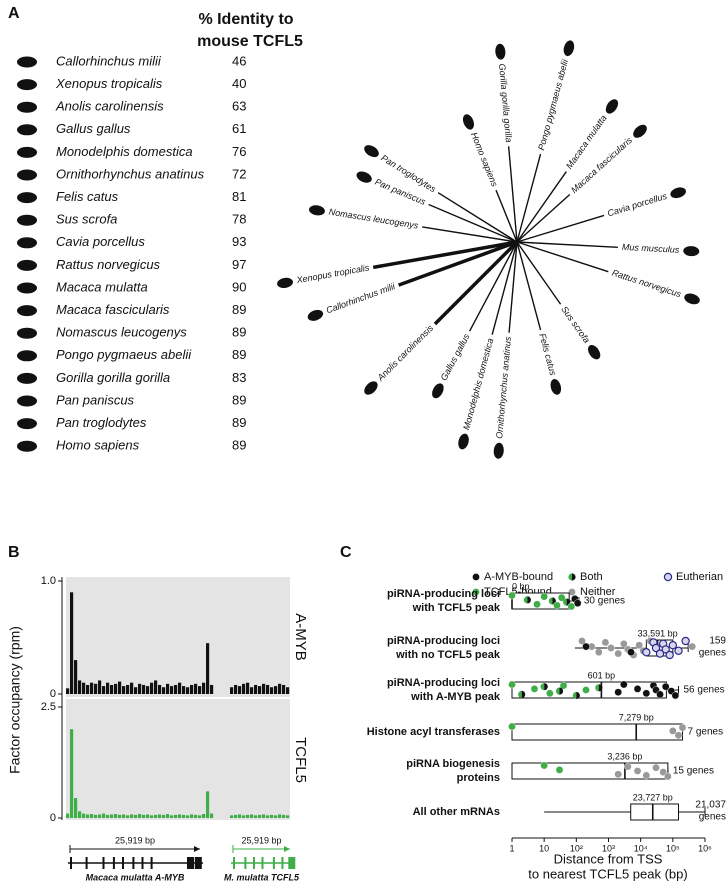 The height and width of the screenshot is (888, 728). I want to click on identity-value: 63, so click(239, 106).